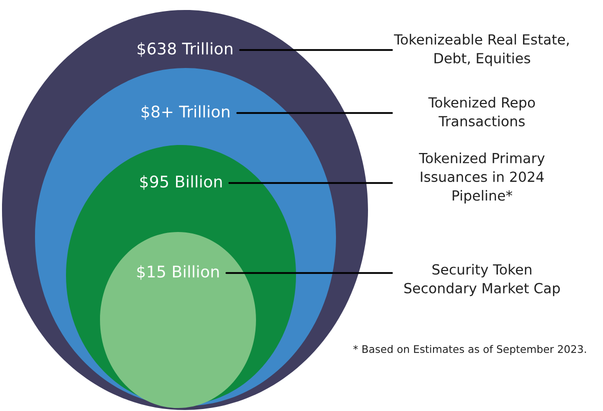 Image resolution: width=603 pixels, height=411 pixels. Describe the element at coordinates (481, 50) in the screenshot. I see `category-label: Tokenizeable Real Estate, Debt, Equities` at that location.